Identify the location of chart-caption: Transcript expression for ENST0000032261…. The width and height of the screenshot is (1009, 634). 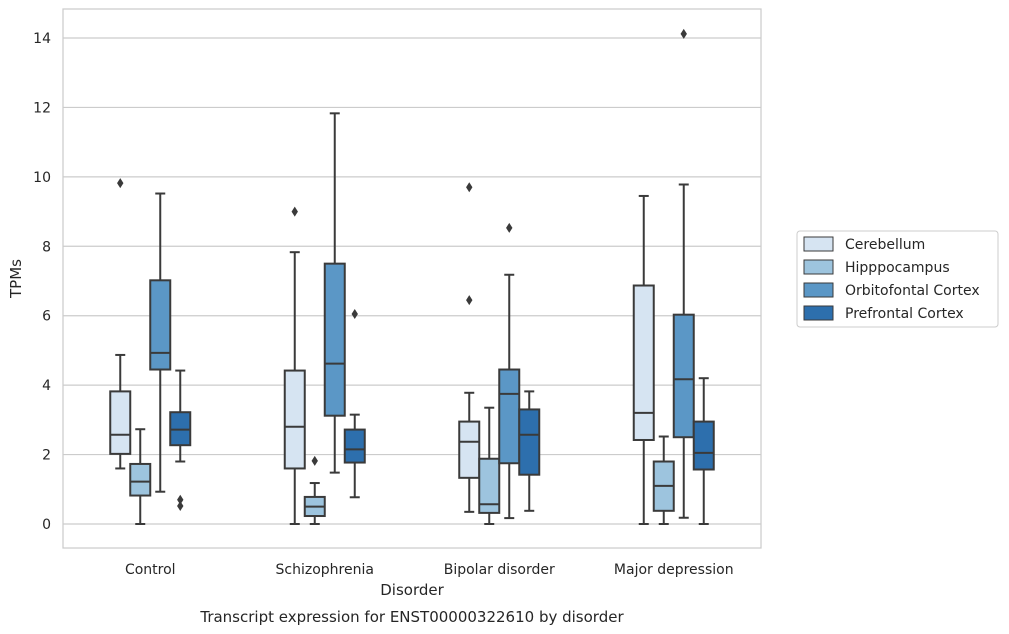
(411, 617).